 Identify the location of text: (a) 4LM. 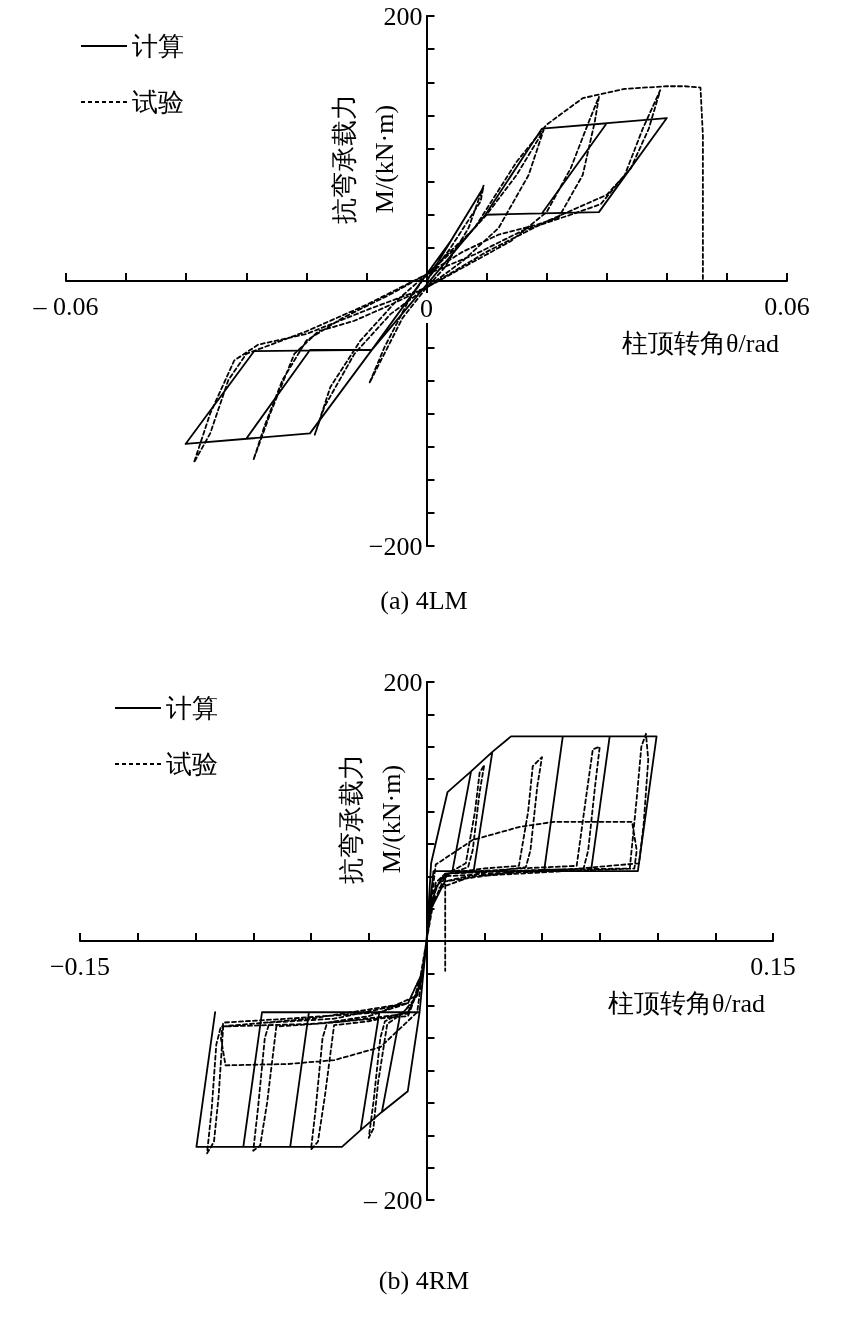
(424, 600).